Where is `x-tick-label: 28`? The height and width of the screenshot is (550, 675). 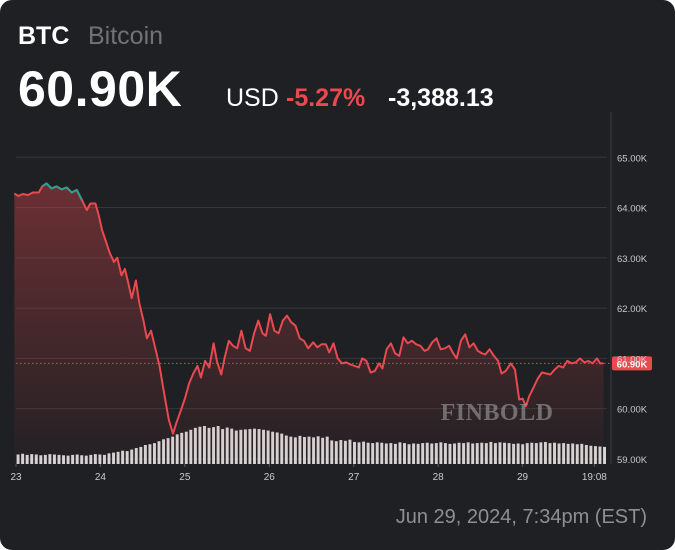
x-tick-label: 28 is located at coordinates (439, 477).